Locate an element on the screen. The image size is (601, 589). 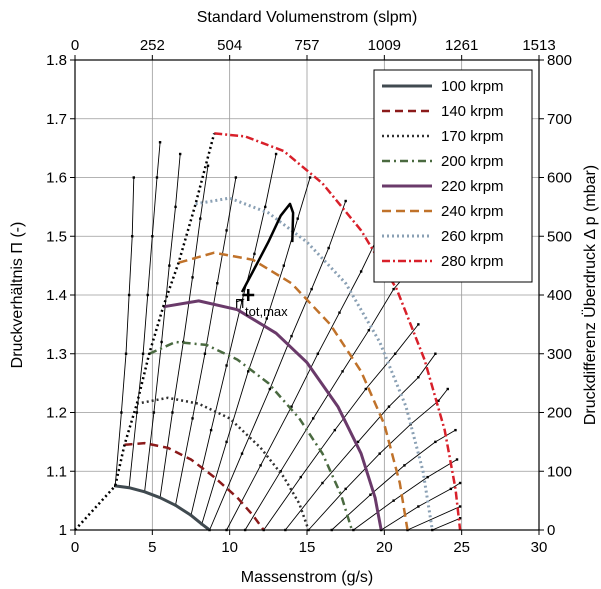
series-200-krpm is located at coordinates (251, 435).